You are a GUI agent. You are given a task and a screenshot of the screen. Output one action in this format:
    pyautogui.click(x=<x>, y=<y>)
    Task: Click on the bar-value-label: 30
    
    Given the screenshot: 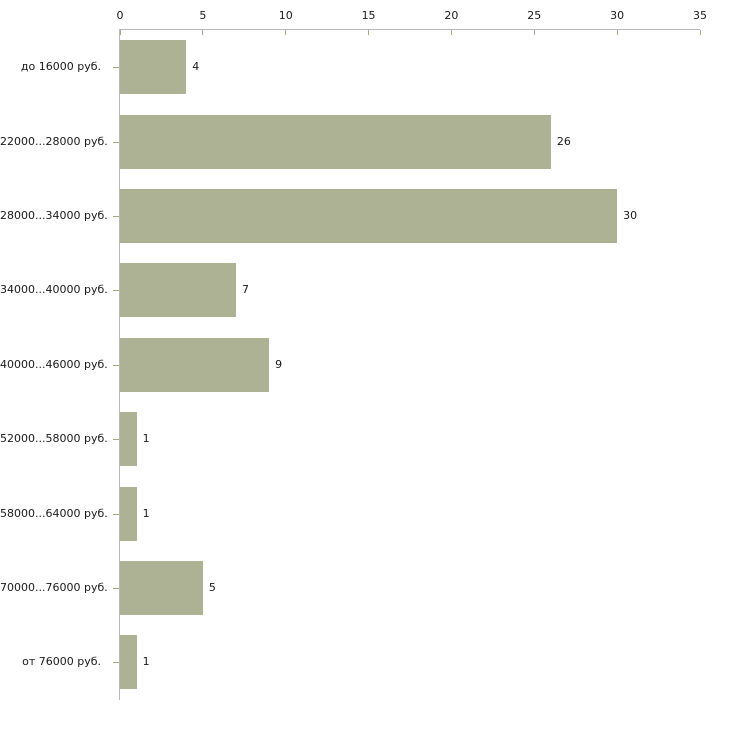 What is the action you would take?
    pyautogui.click(x=630, y=215)
    